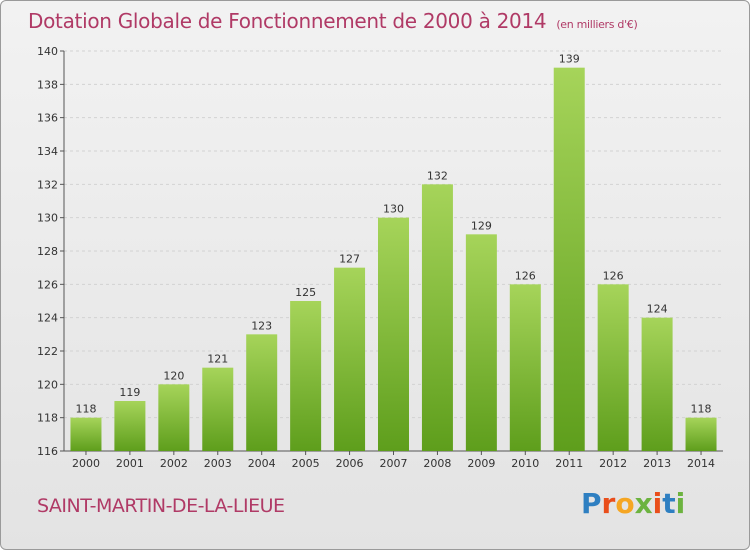  I want to click on x-tick-label: 2009, so click(481, 463).